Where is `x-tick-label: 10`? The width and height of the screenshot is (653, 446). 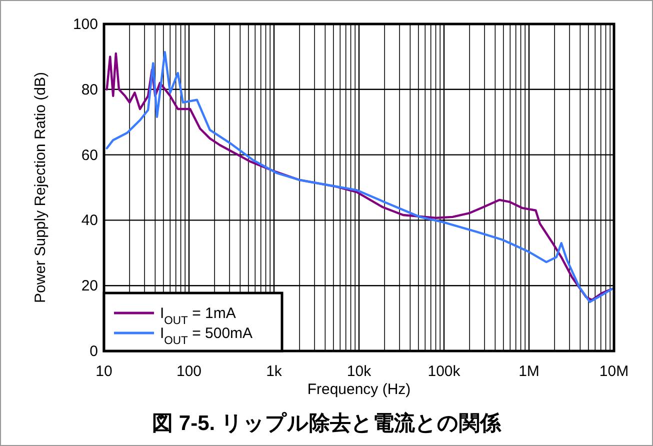
x-tick-label: 10 is located at coordinates (104, 371).